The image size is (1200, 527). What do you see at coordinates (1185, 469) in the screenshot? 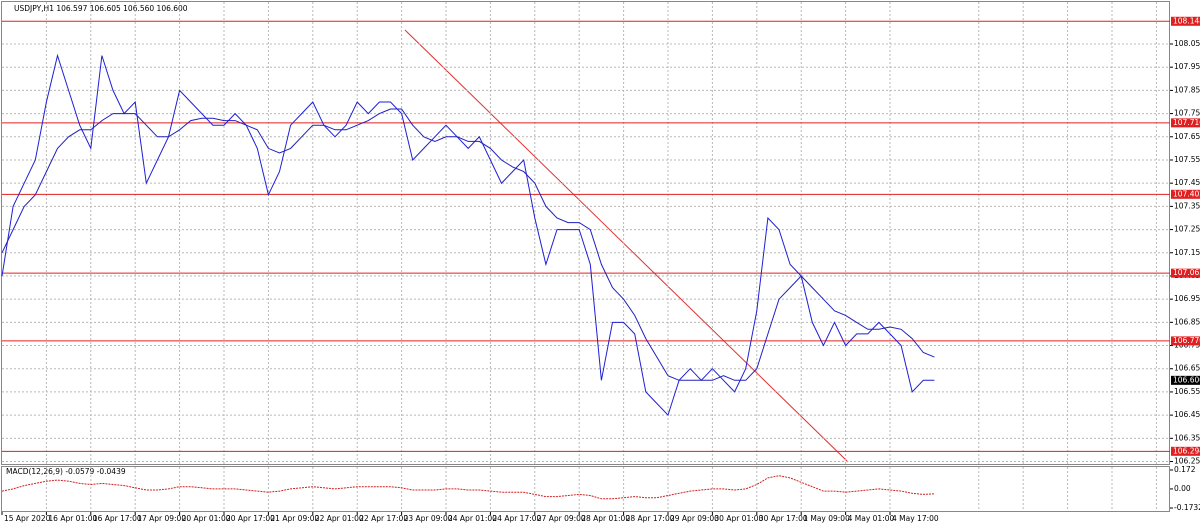
I see `y-tick-label: 0.172` at bounding box center [1185, 469].